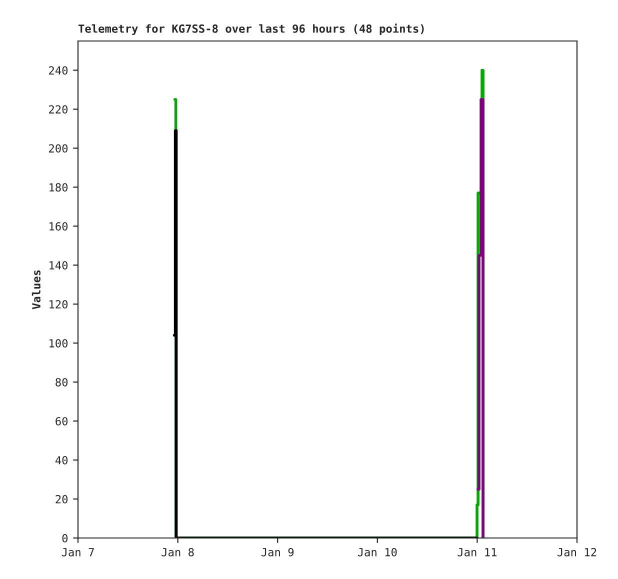  I want to click on x-tick-label: Jan 7, so click(78, 552).